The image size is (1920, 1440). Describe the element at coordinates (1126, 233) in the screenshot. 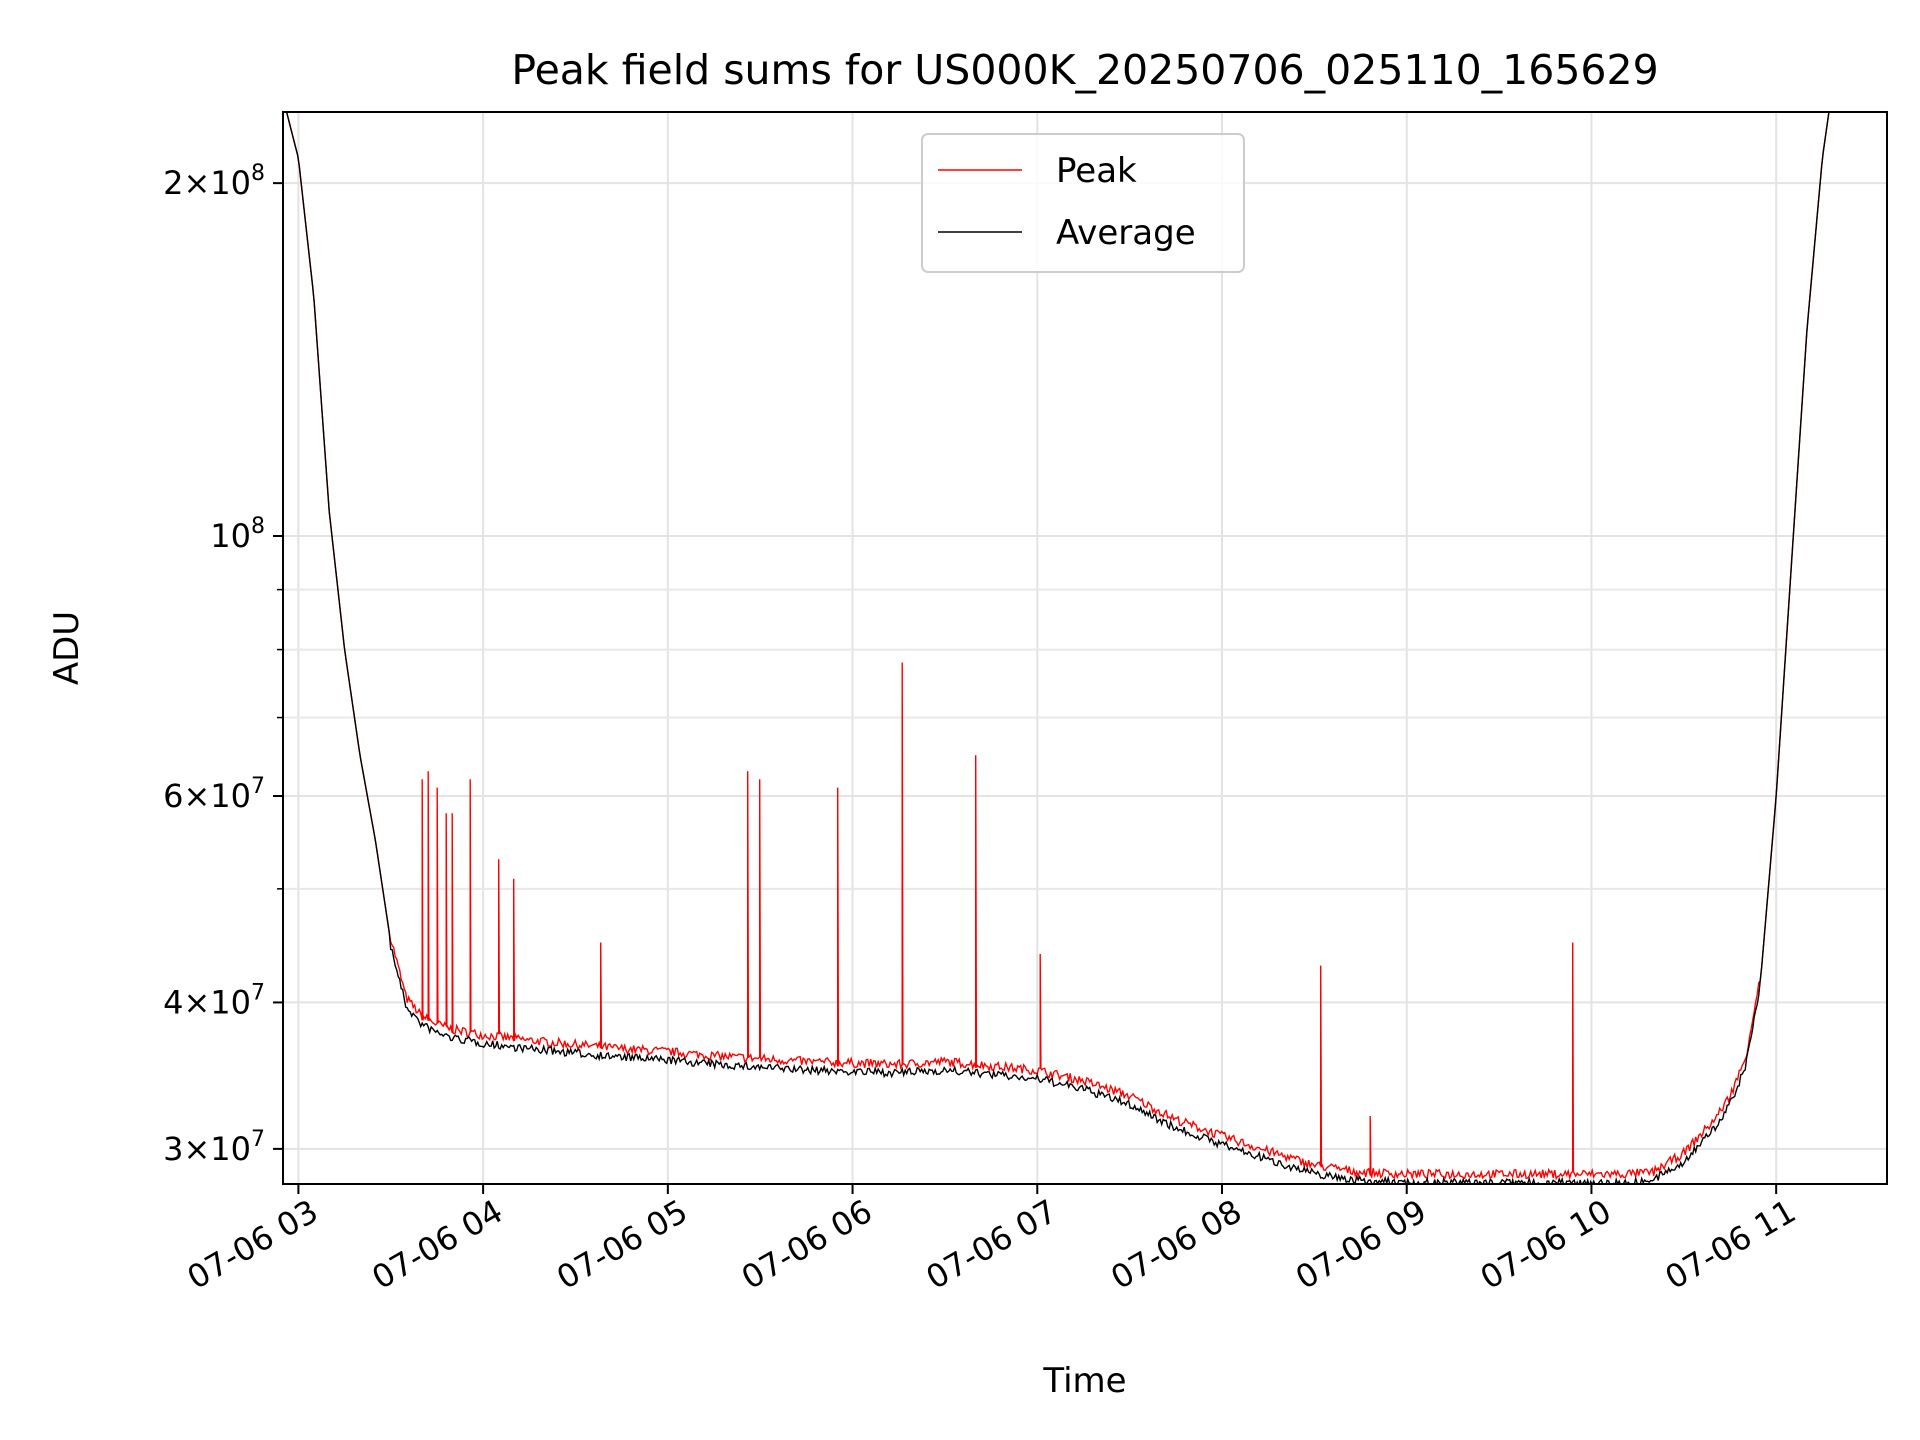

I see `legend-label-average: Average` at that location.